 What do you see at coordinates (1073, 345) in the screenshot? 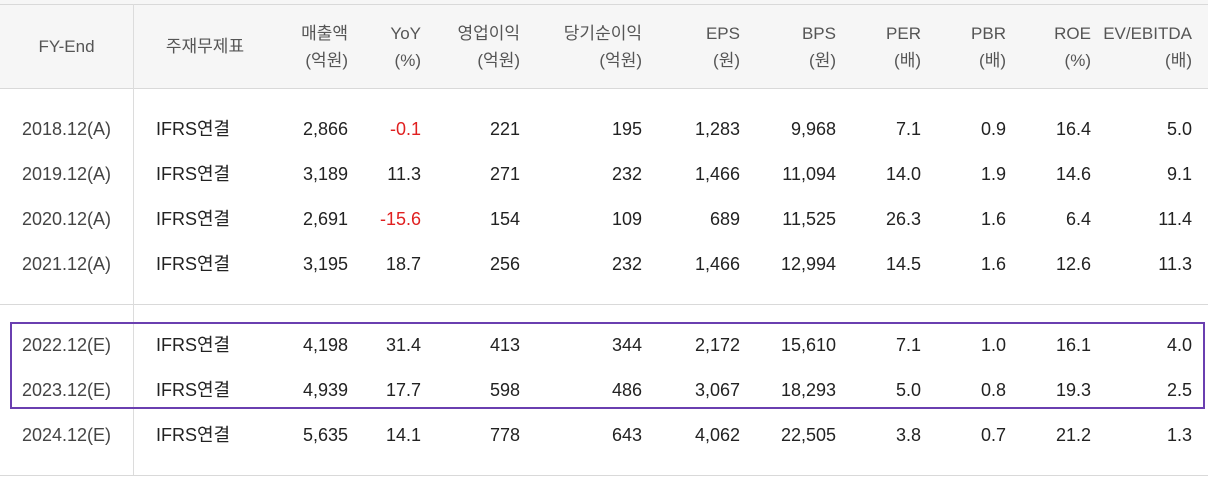
I see `row-value-8: 16.1` at bounding box center [1073, 345].